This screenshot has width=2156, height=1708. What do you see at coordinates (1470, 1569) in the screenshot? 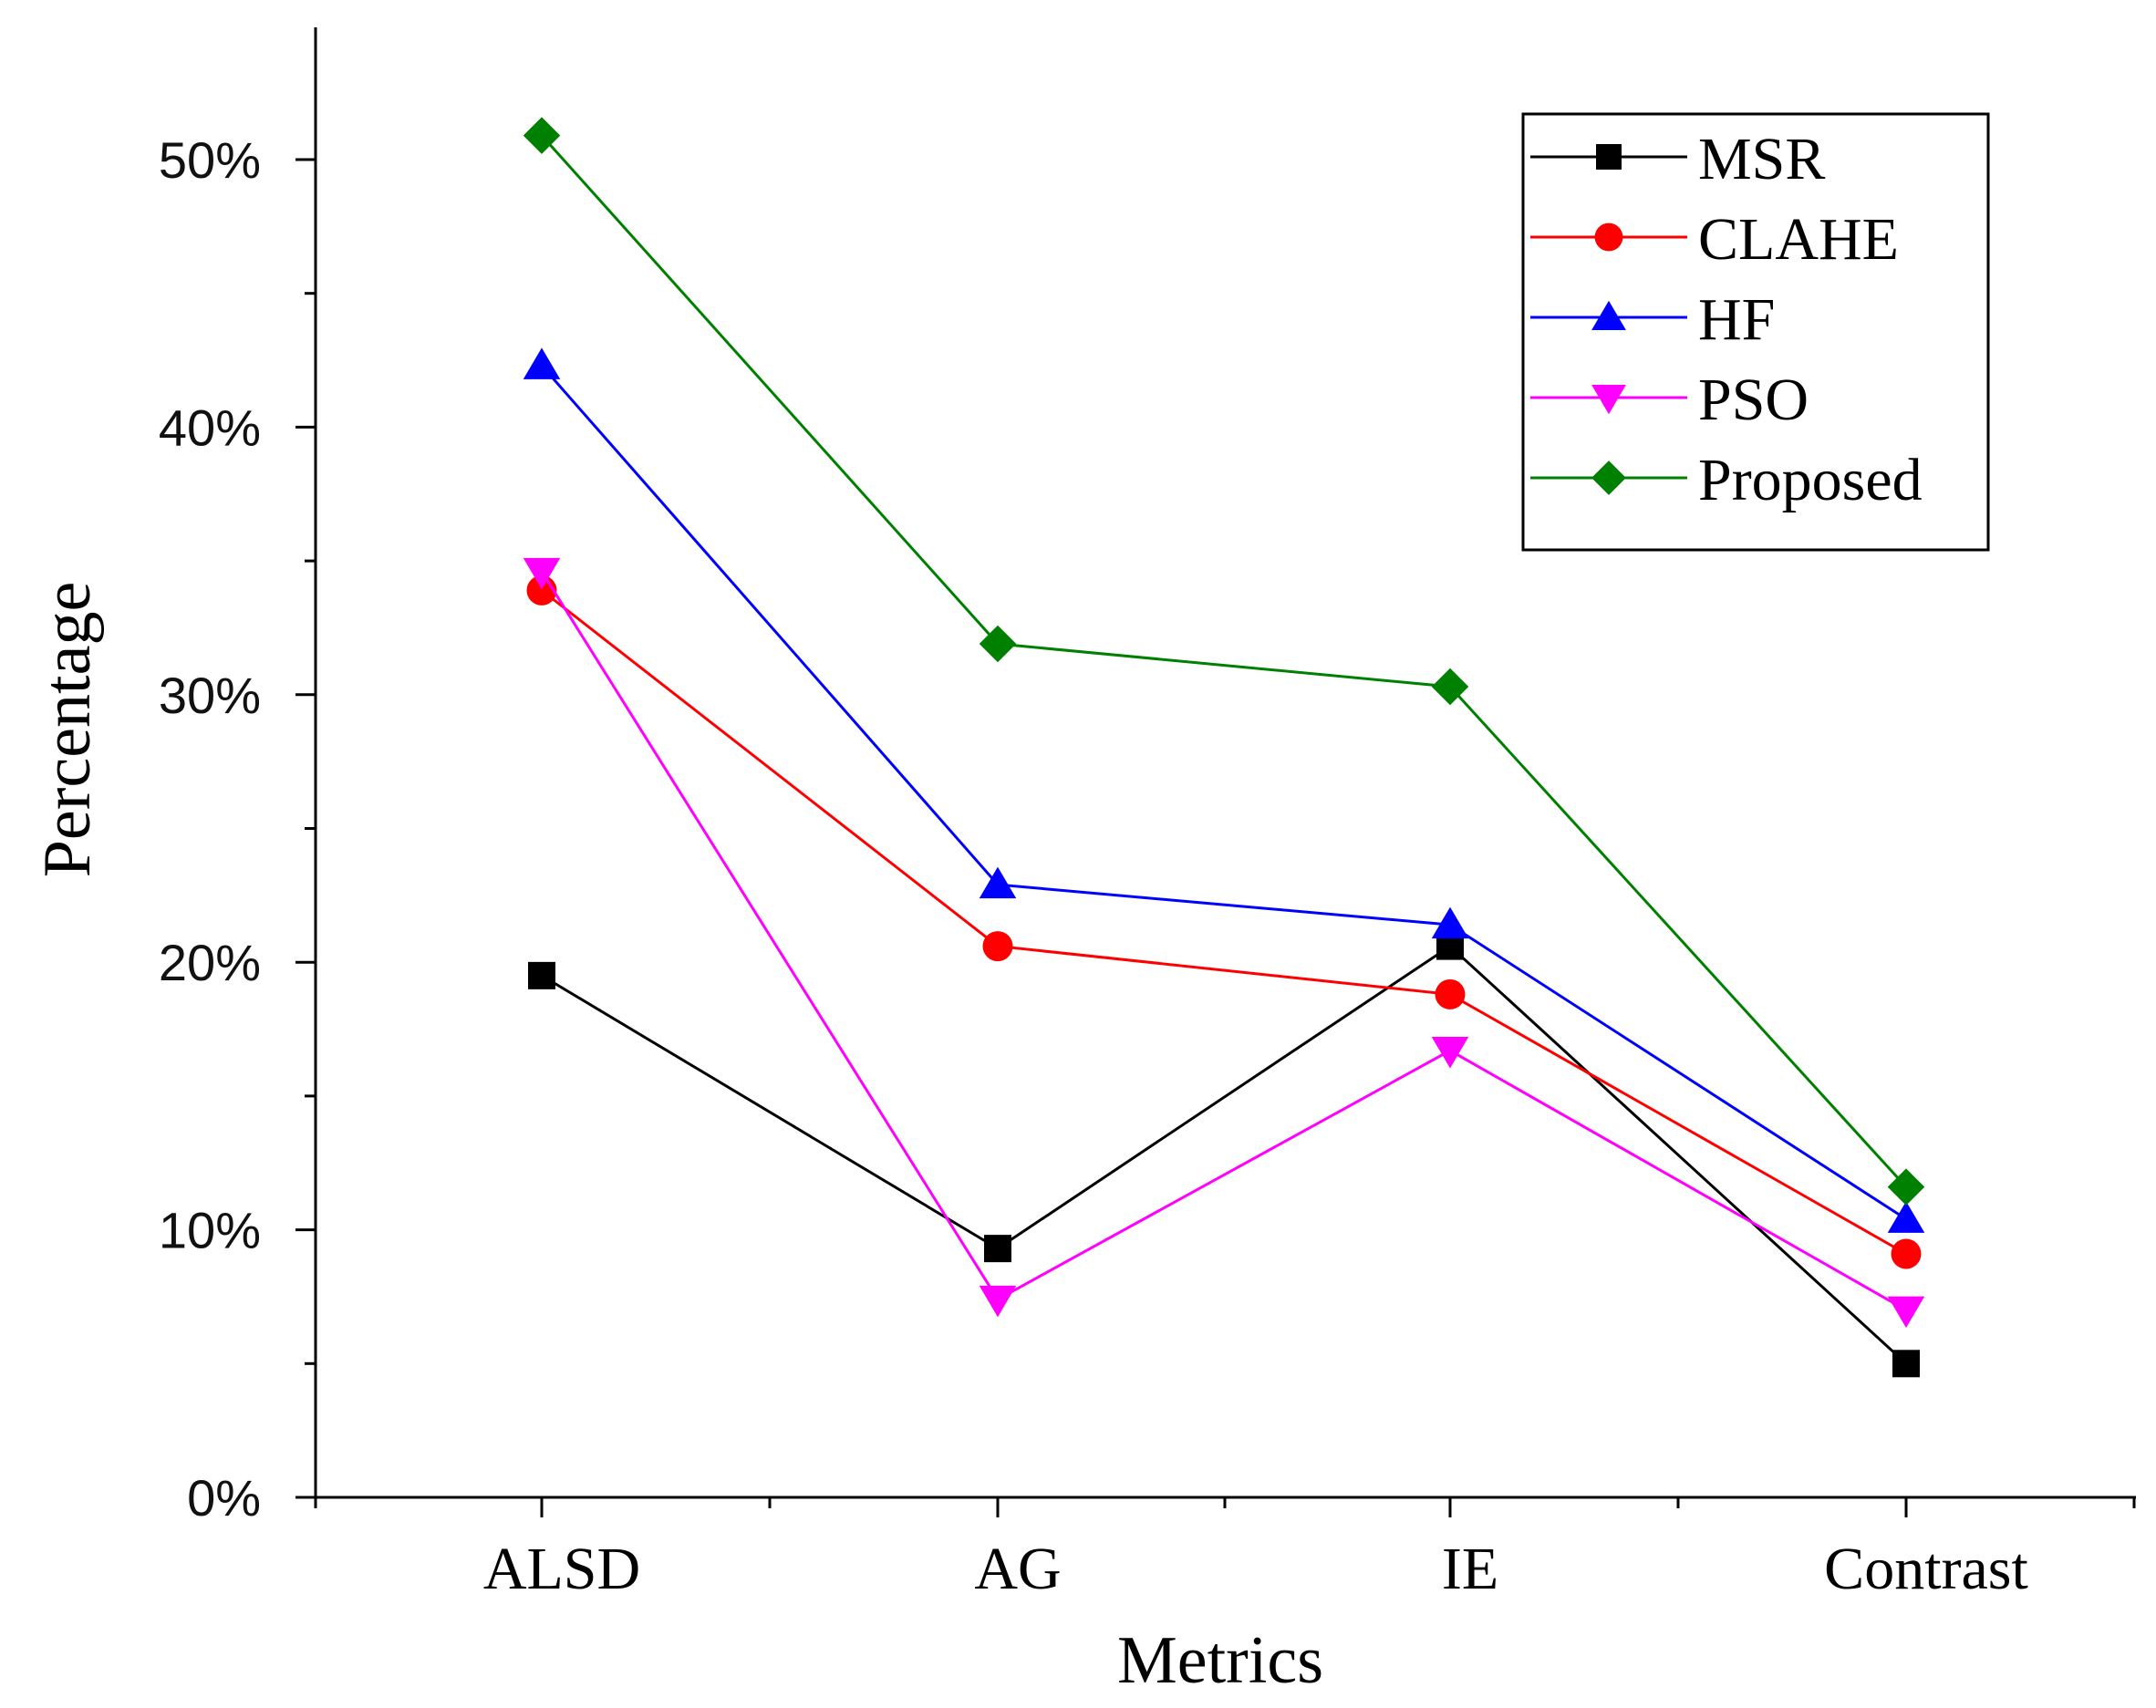
I see `x-tick-label: IE` at bounding box center [1470, 1569].